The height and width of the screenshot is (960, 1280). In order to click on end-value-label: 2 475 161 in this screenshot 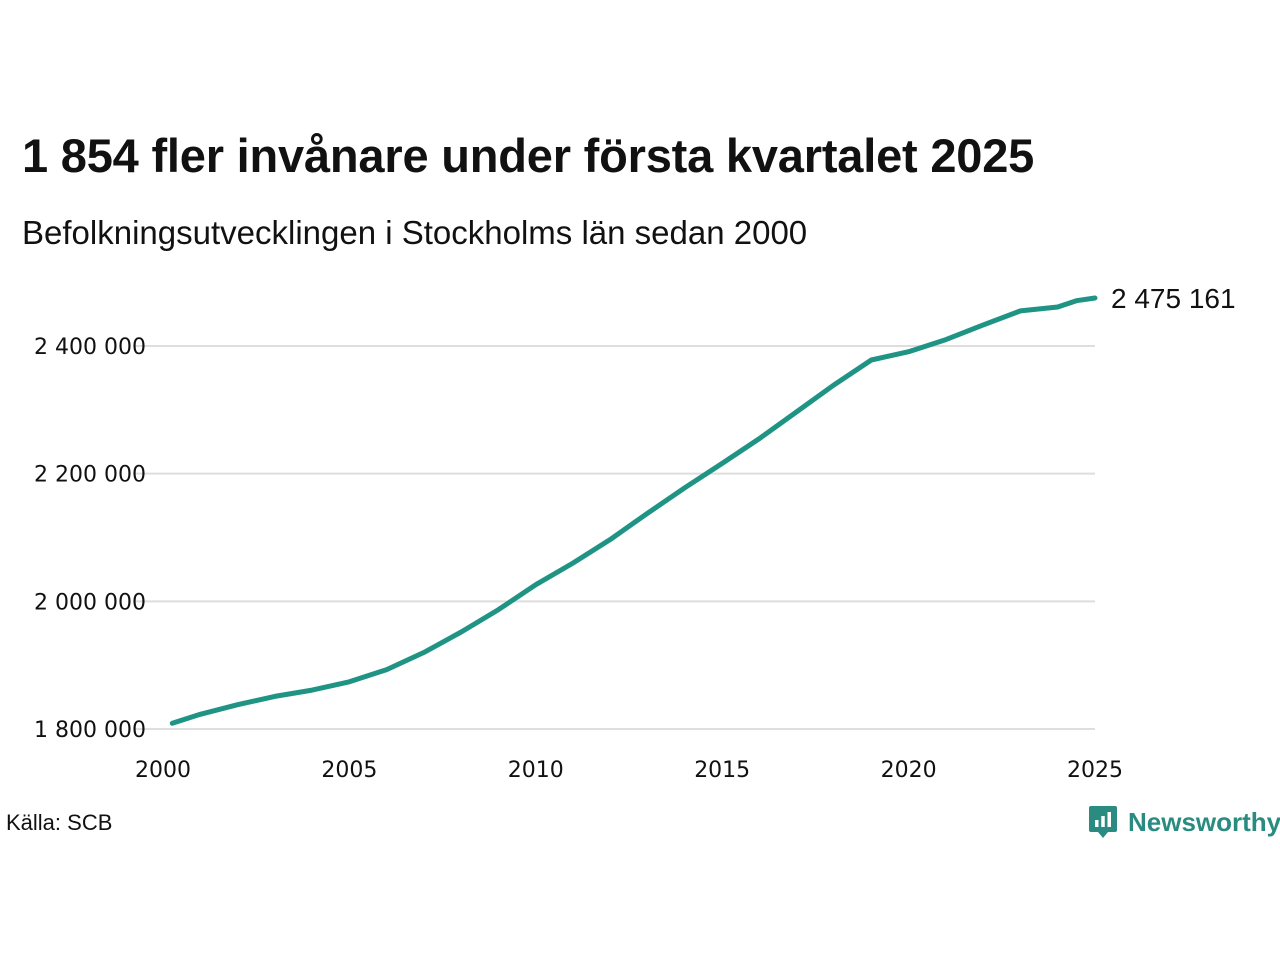, I will do `click(1173, 298)`.